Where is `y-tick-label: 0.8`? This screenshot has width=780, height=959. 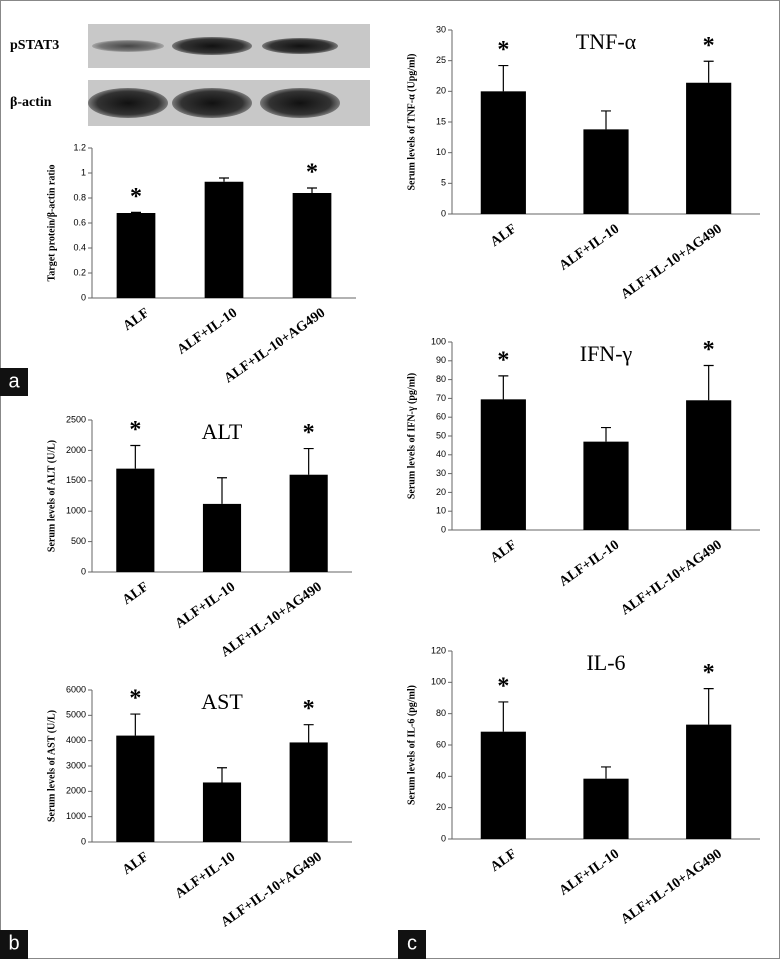
y-tick-label: 0.8 is located at coordinates (79, 197).